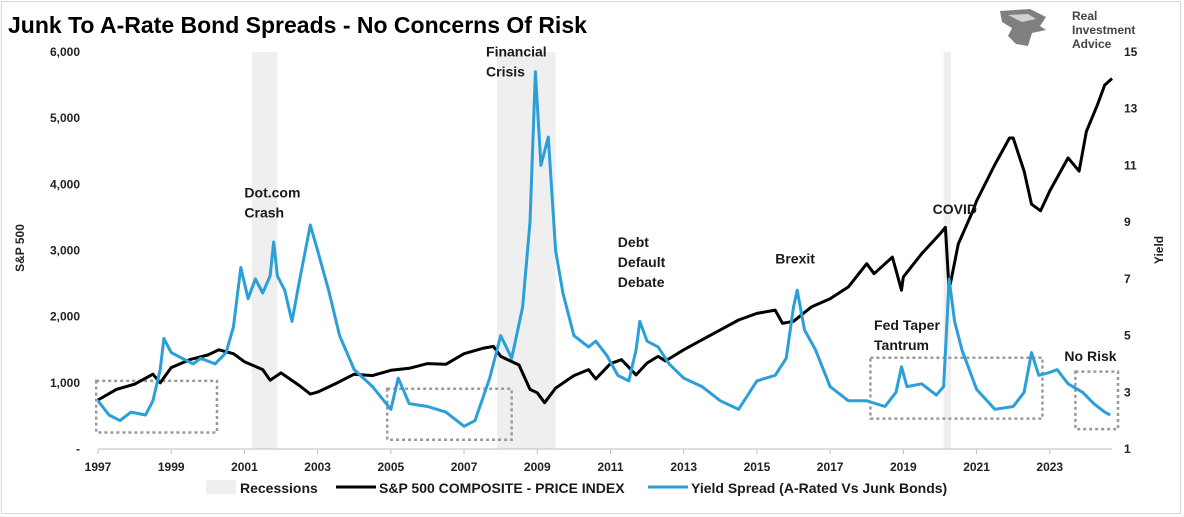  I want to click on y-left-tick-label-5: 5,000, so click(65, 118).